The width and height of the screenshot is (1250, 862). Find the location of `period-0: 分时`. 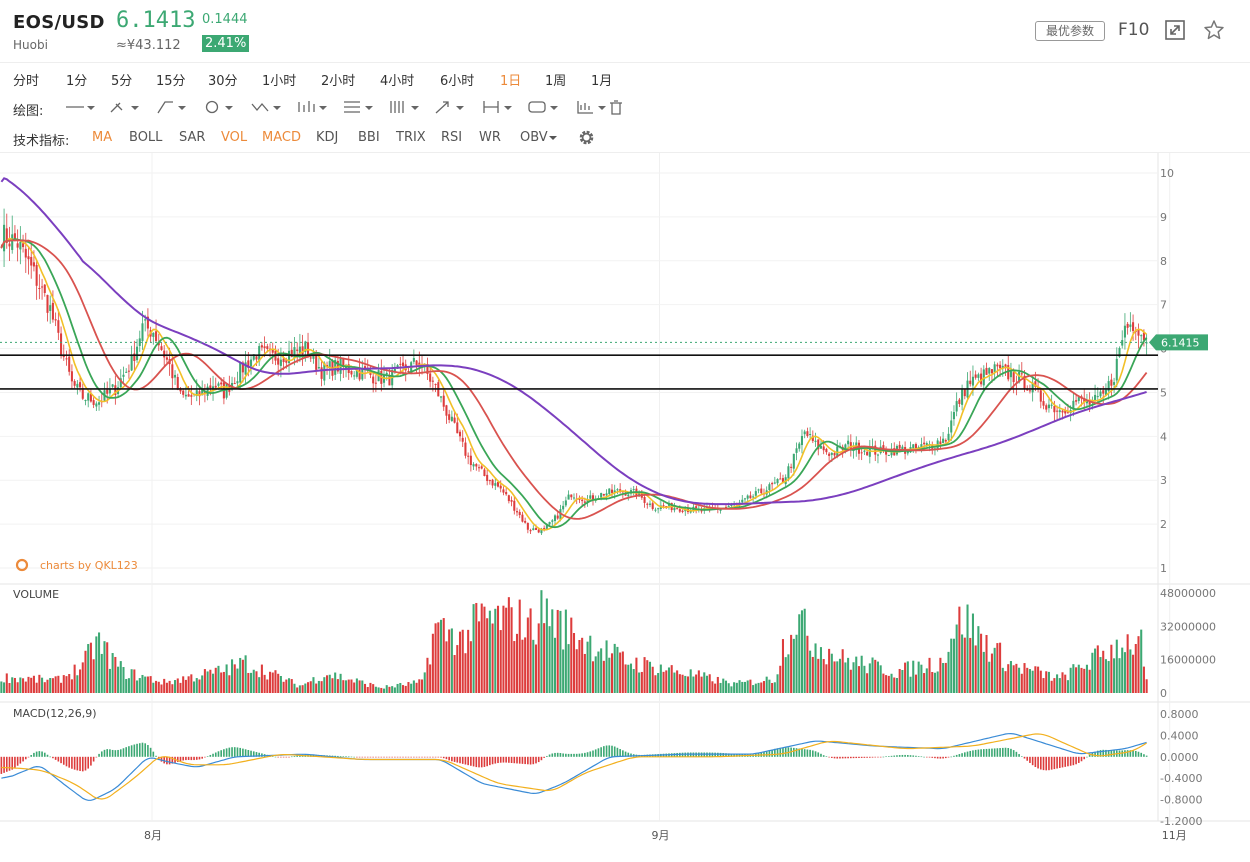

period-0: 分时 is located at coordinates (26, 81).